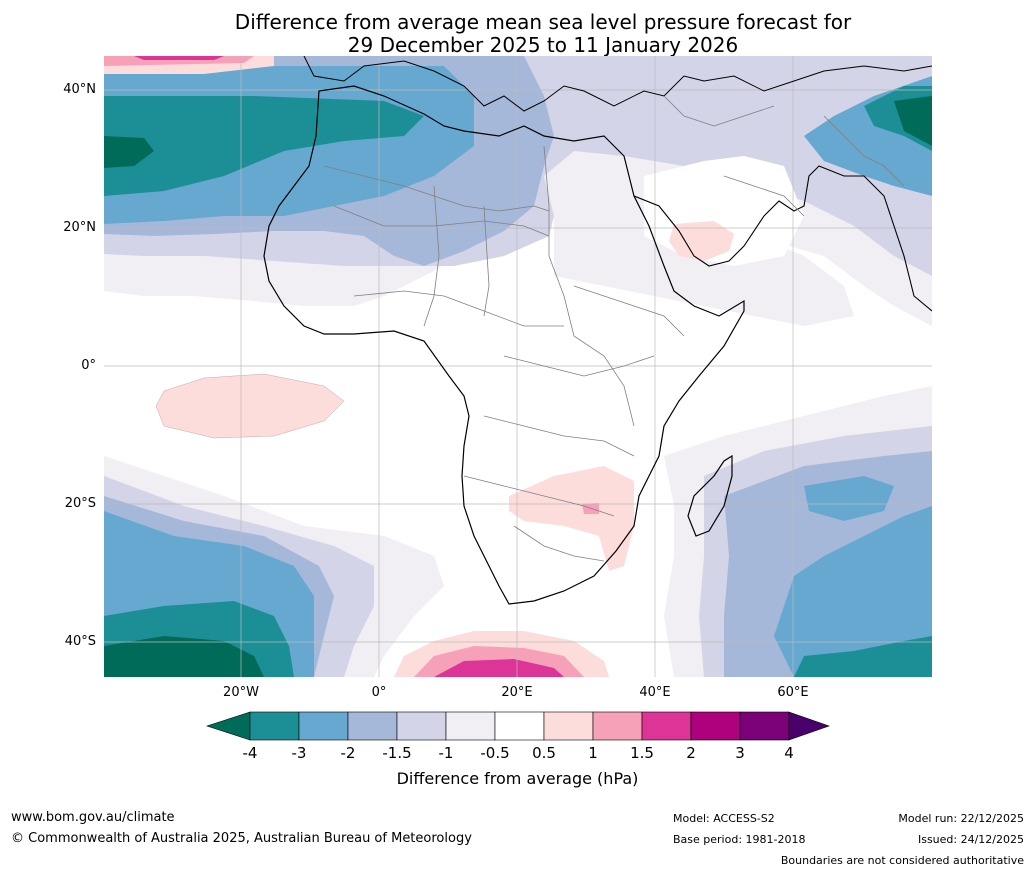 This screenshot has height=873, width=1035. What do you see at coordinates (348, 753) in the screenshot?
I see `colorbar-tick: -2` at bounding box center [348, 753].